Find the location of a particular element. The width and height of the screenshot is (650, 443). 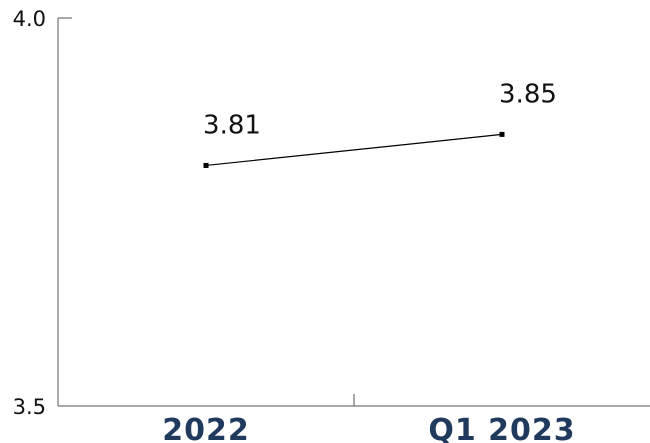

data-label: 3.81 is located at coordinates (232, 125).